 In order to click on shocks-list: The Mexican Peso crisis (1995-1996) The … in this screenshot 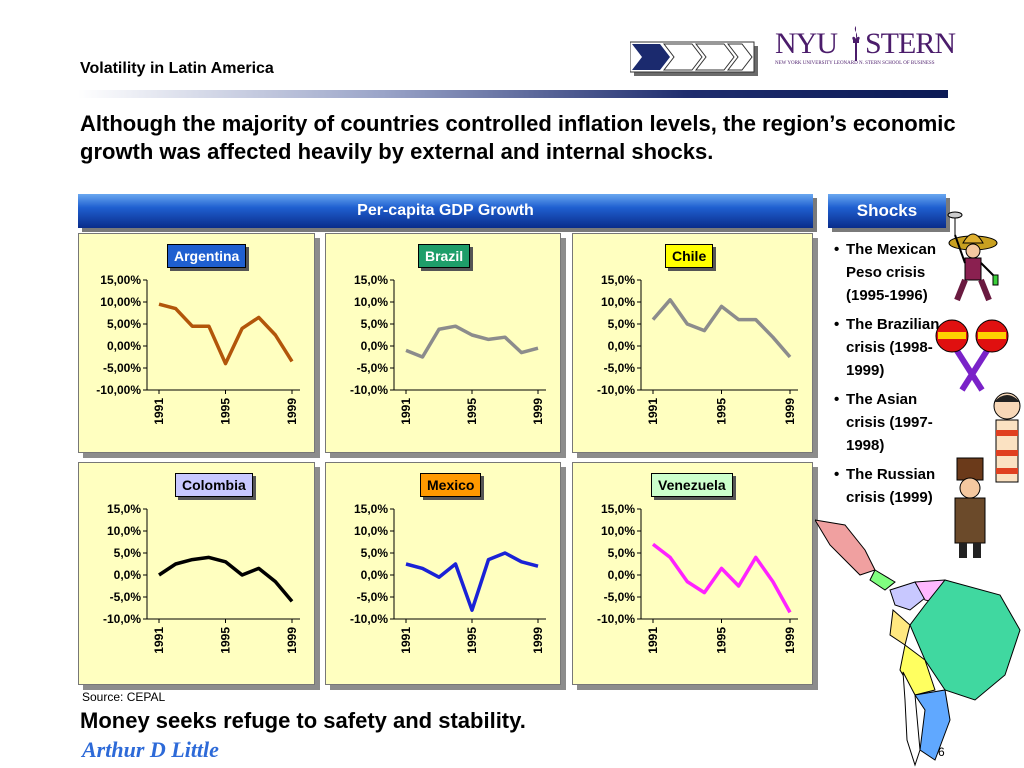, I will do `click(894, 376)`.